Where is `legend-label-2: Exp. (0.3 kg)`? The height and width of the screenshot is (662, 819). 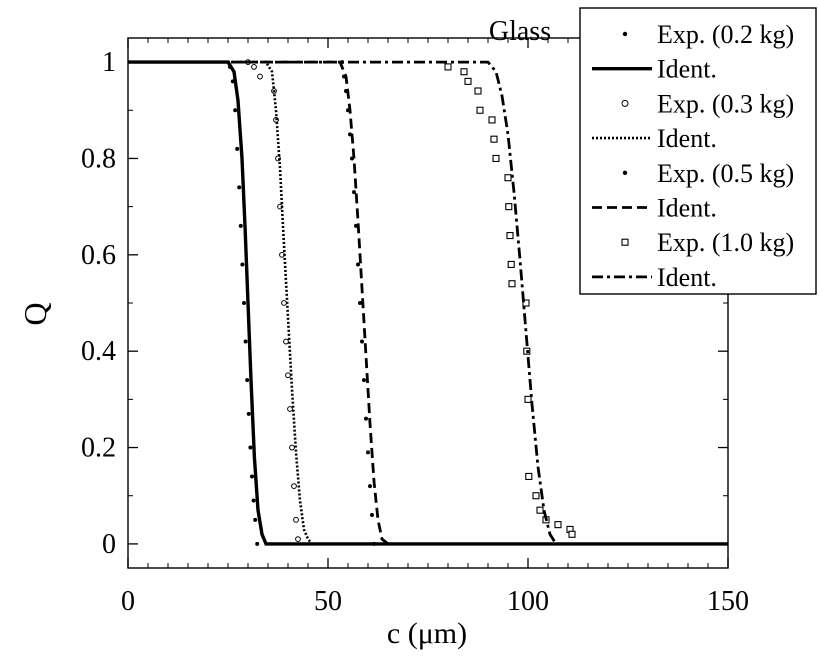
legend-label-2: Exp. (0.3 kg) is located at coordinates (725, 103).